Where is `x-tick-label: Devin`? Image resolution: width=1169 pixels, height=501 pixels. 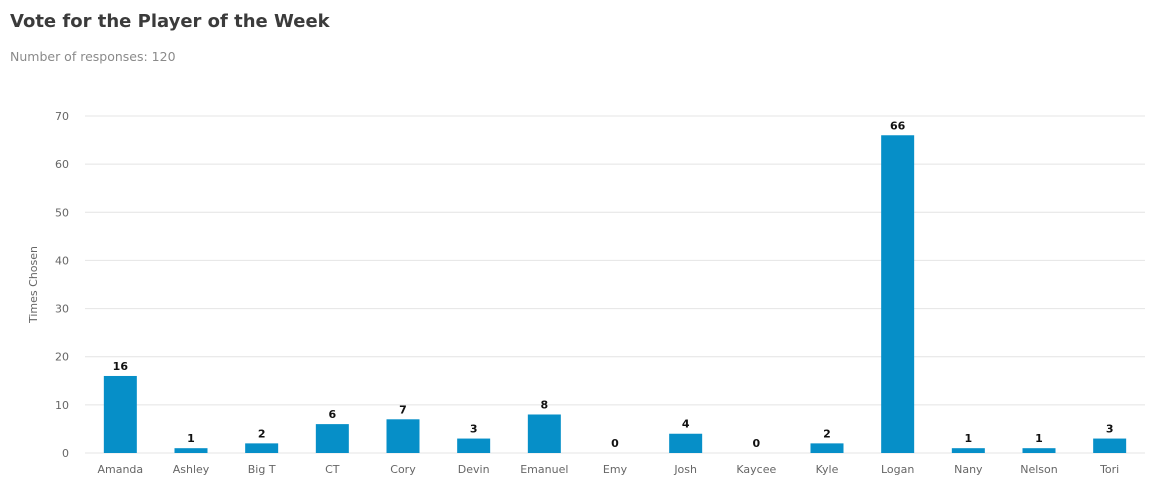
x-tick-label: Devin is located at coordinates (474, 469).